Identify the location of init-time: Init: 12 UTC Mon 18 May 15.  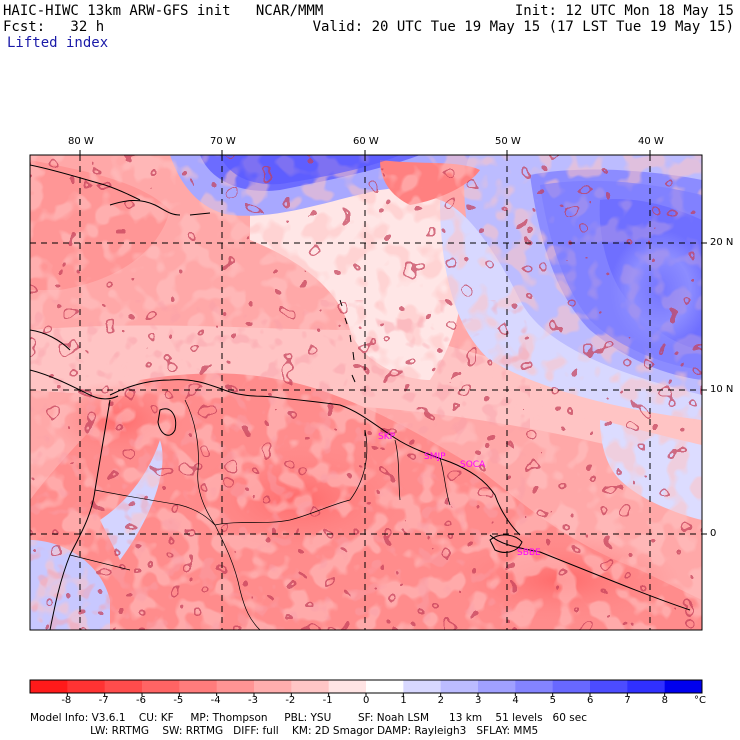
(624, 11).